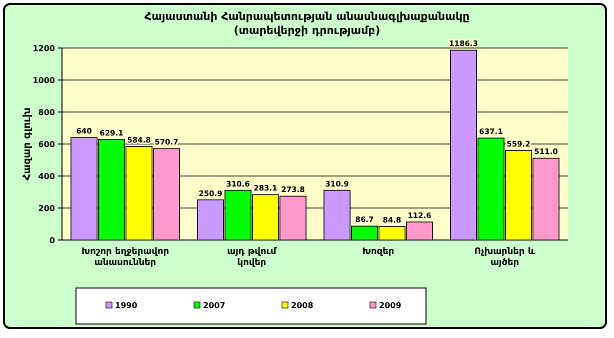 The image size is (614, 338). I want to click on legend-label: 2008, so click(302, 305).